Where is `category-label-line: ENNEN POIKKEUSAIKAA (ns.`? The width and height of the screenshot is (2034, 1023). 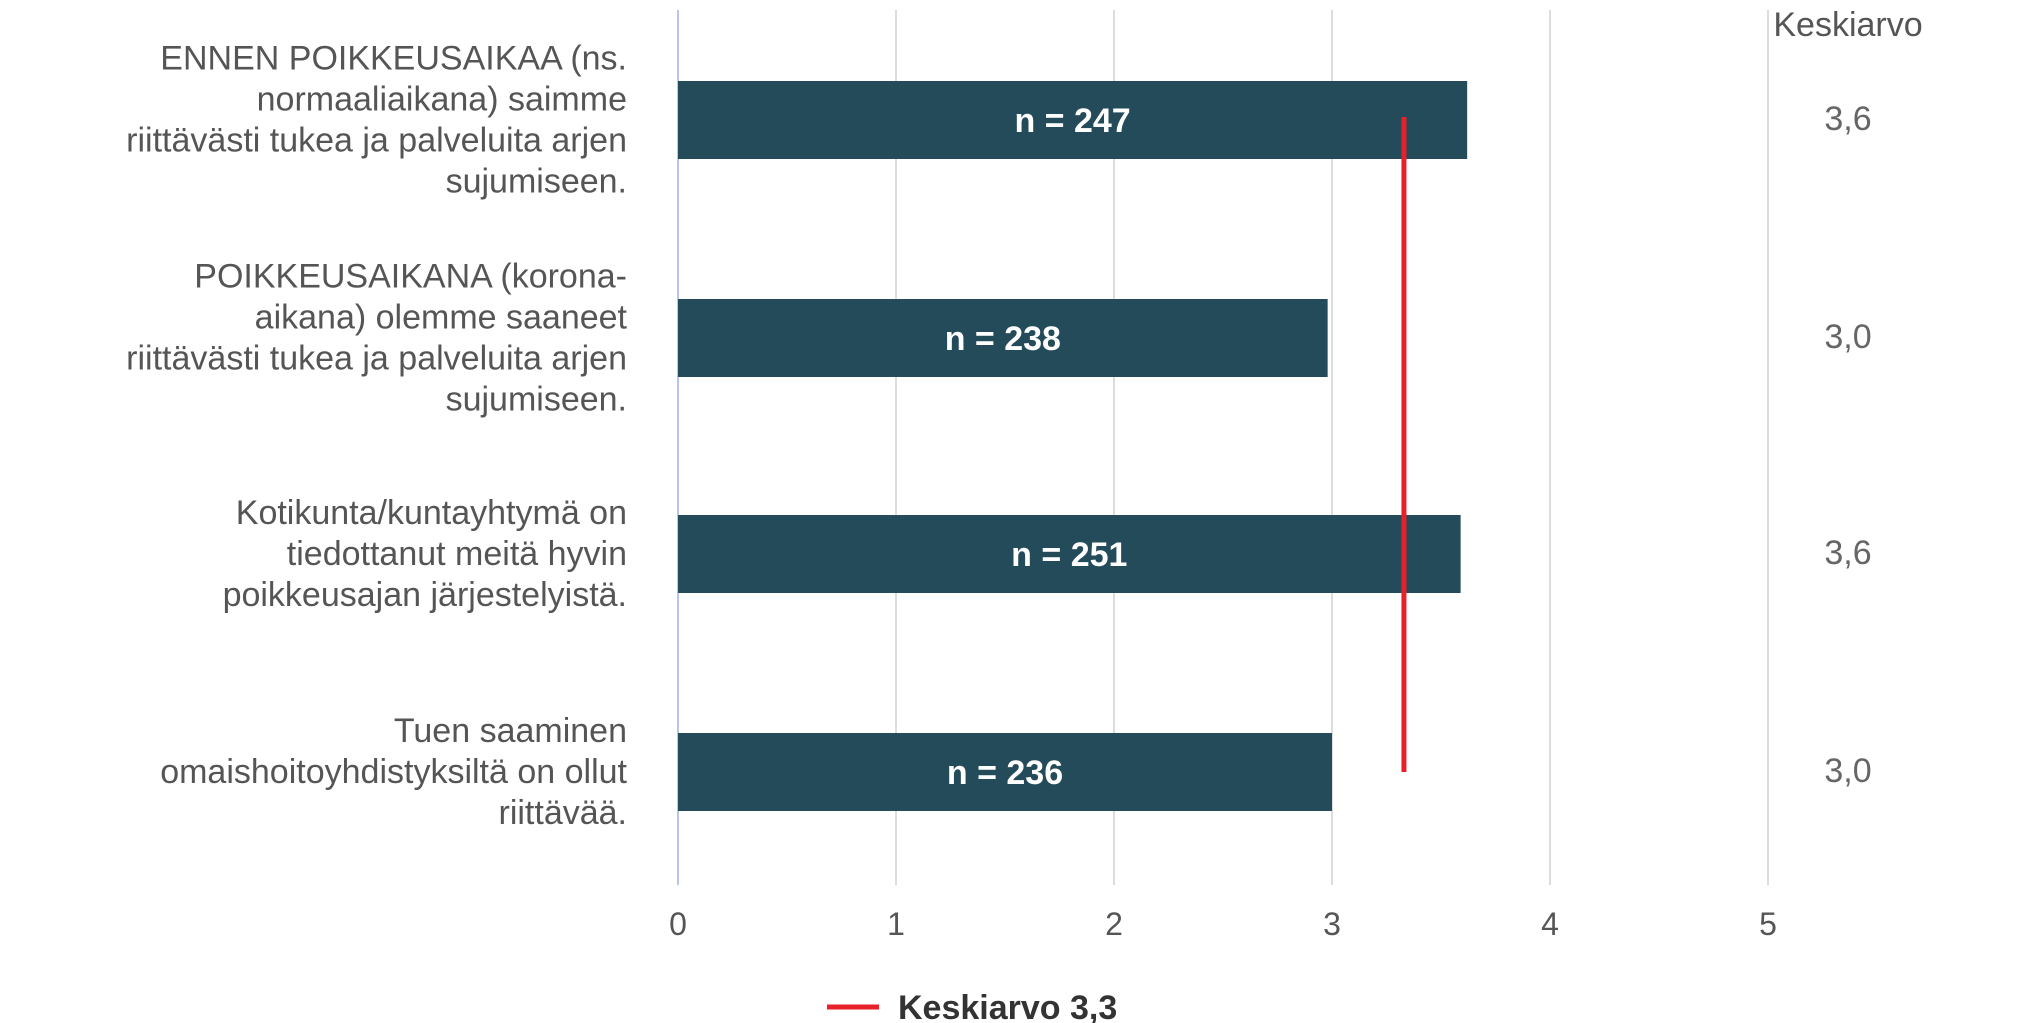
category-label-line: ENNEN POIKKEUSAIKAA (ns. is located at coordinates (393, 59).